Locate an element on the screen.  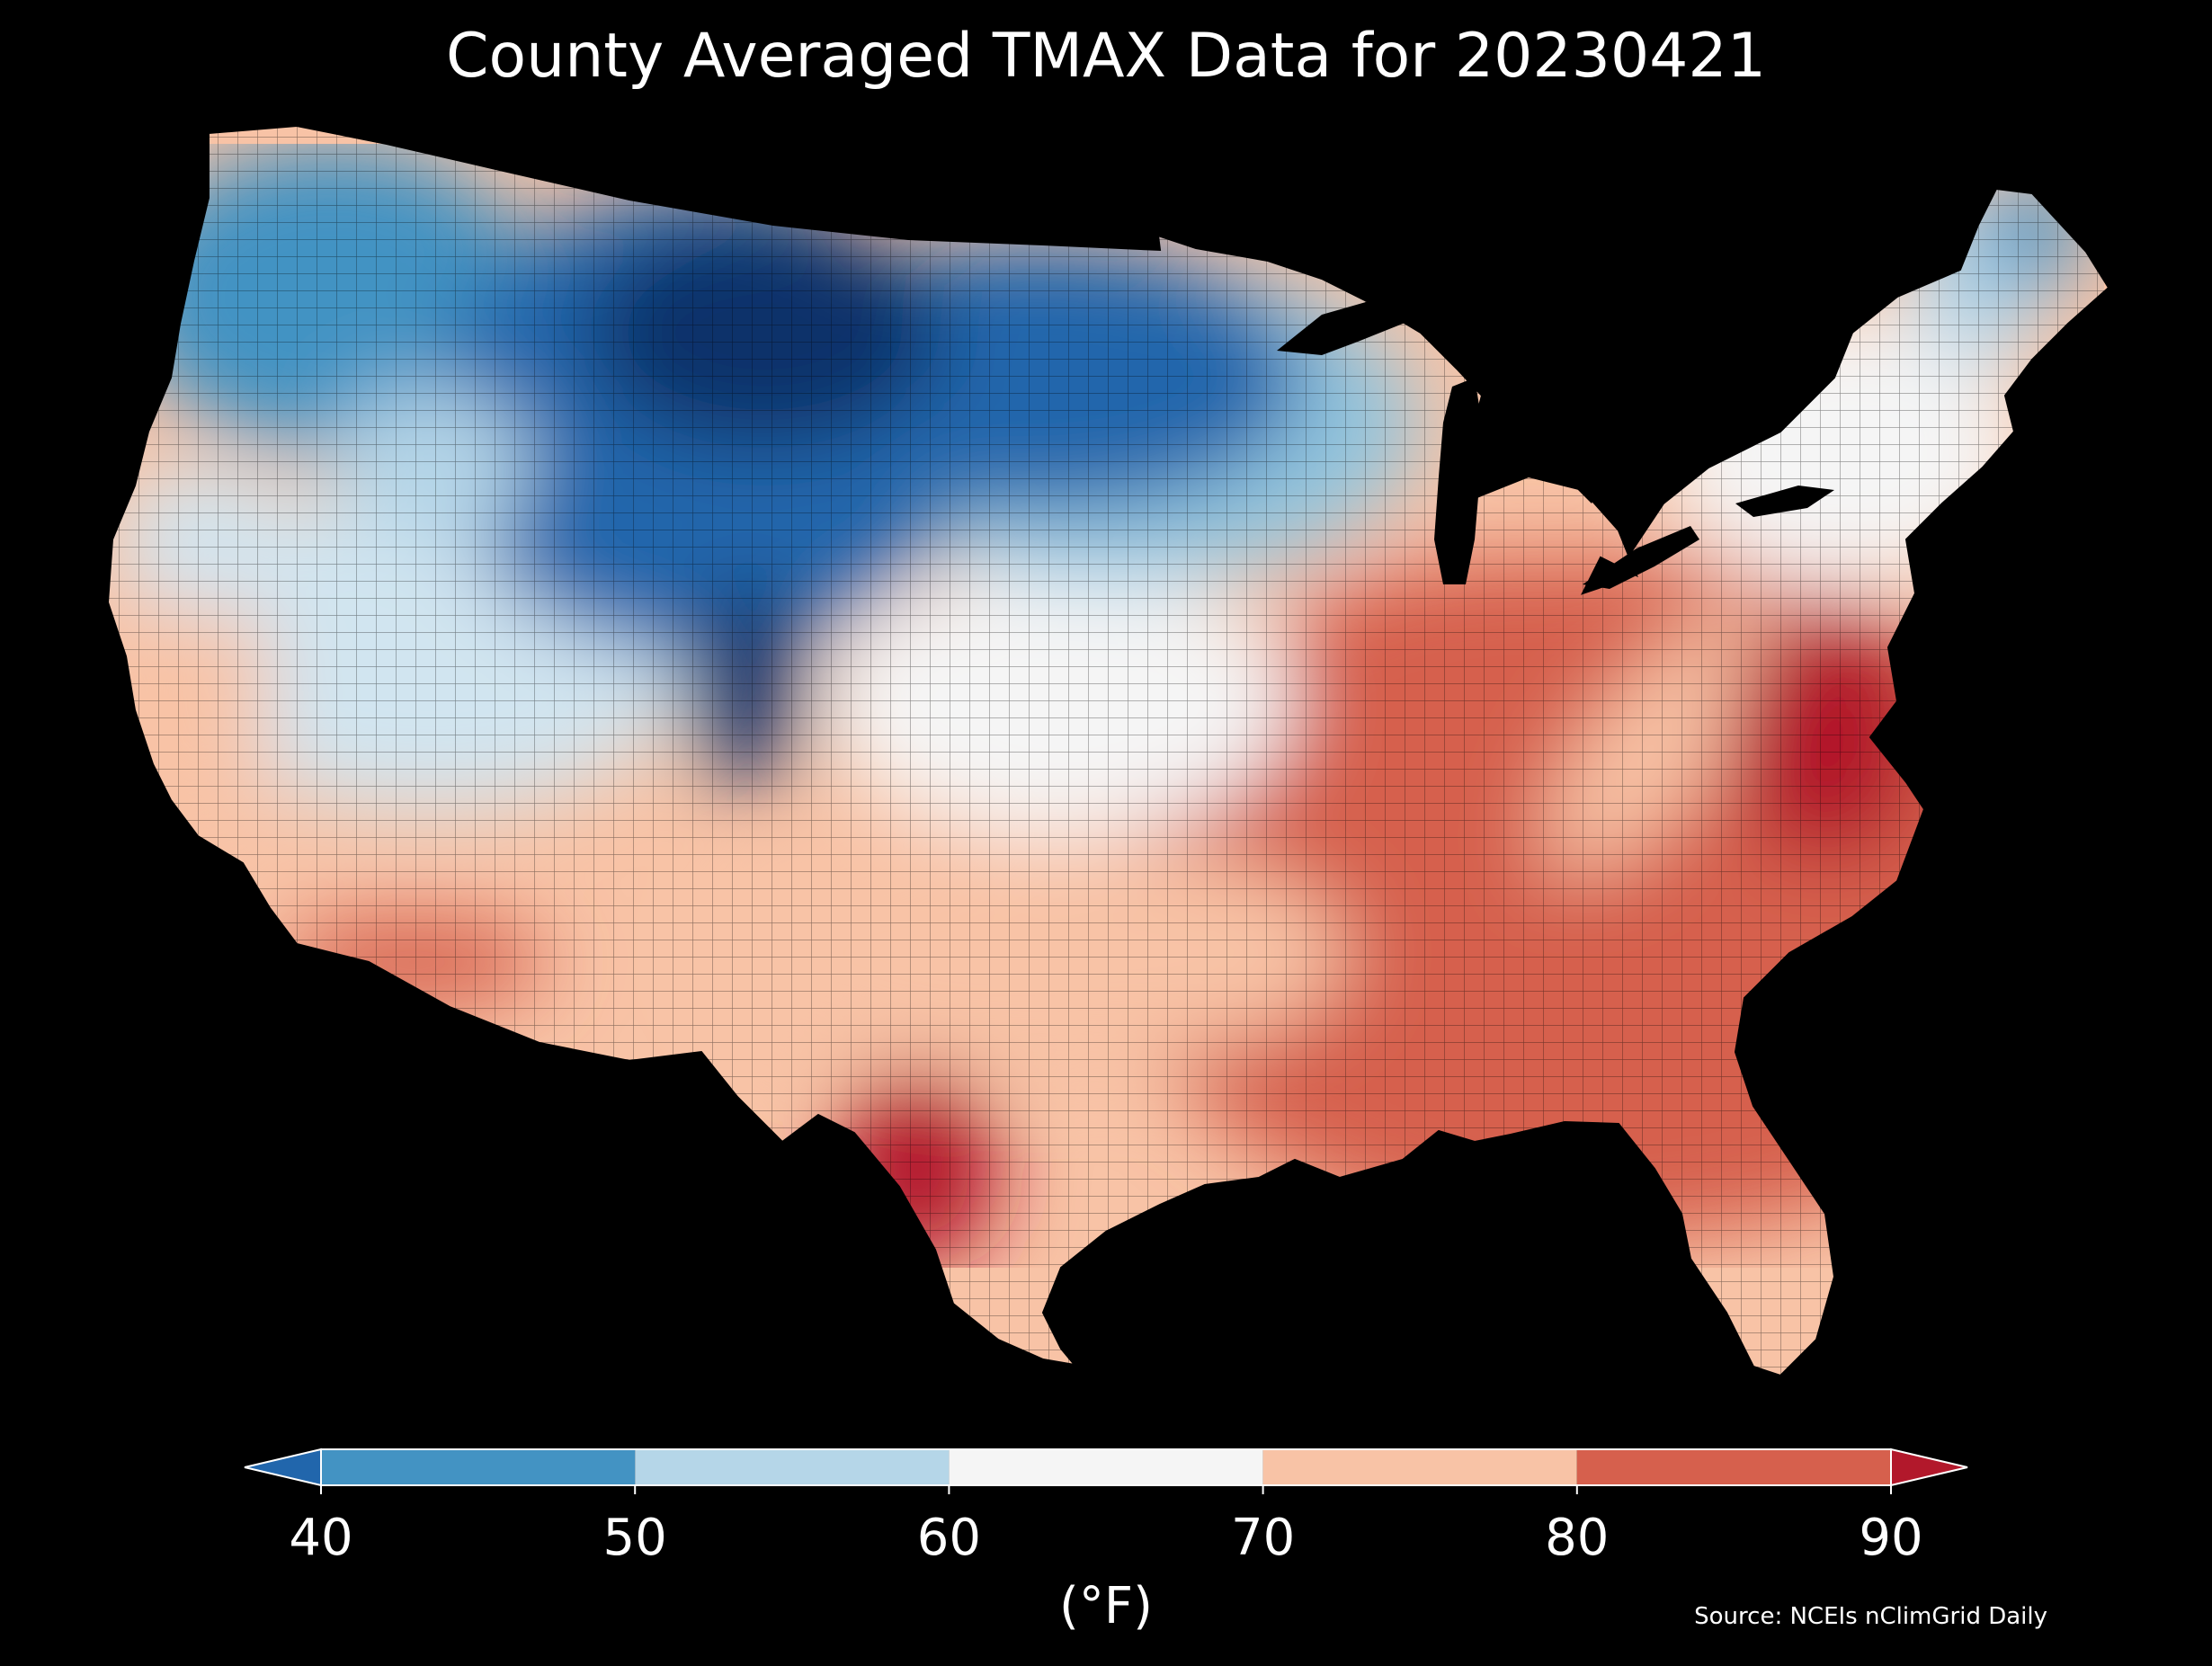
colorbar-tick-label: 90 is located at coordinates (1891, 1538).